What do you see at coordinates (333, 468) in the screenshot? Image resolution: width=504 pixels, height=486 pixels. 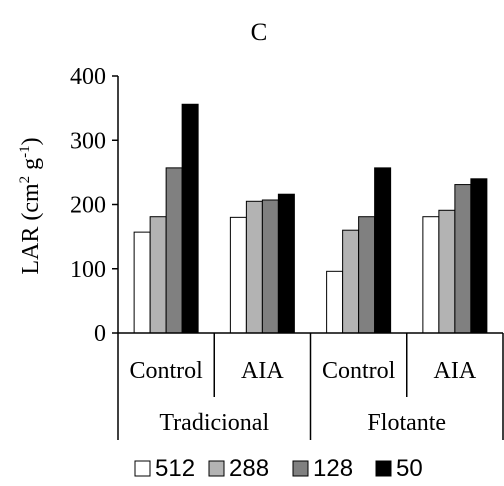 I see `legend-label-128: 128` at bounding box center [333, 468].